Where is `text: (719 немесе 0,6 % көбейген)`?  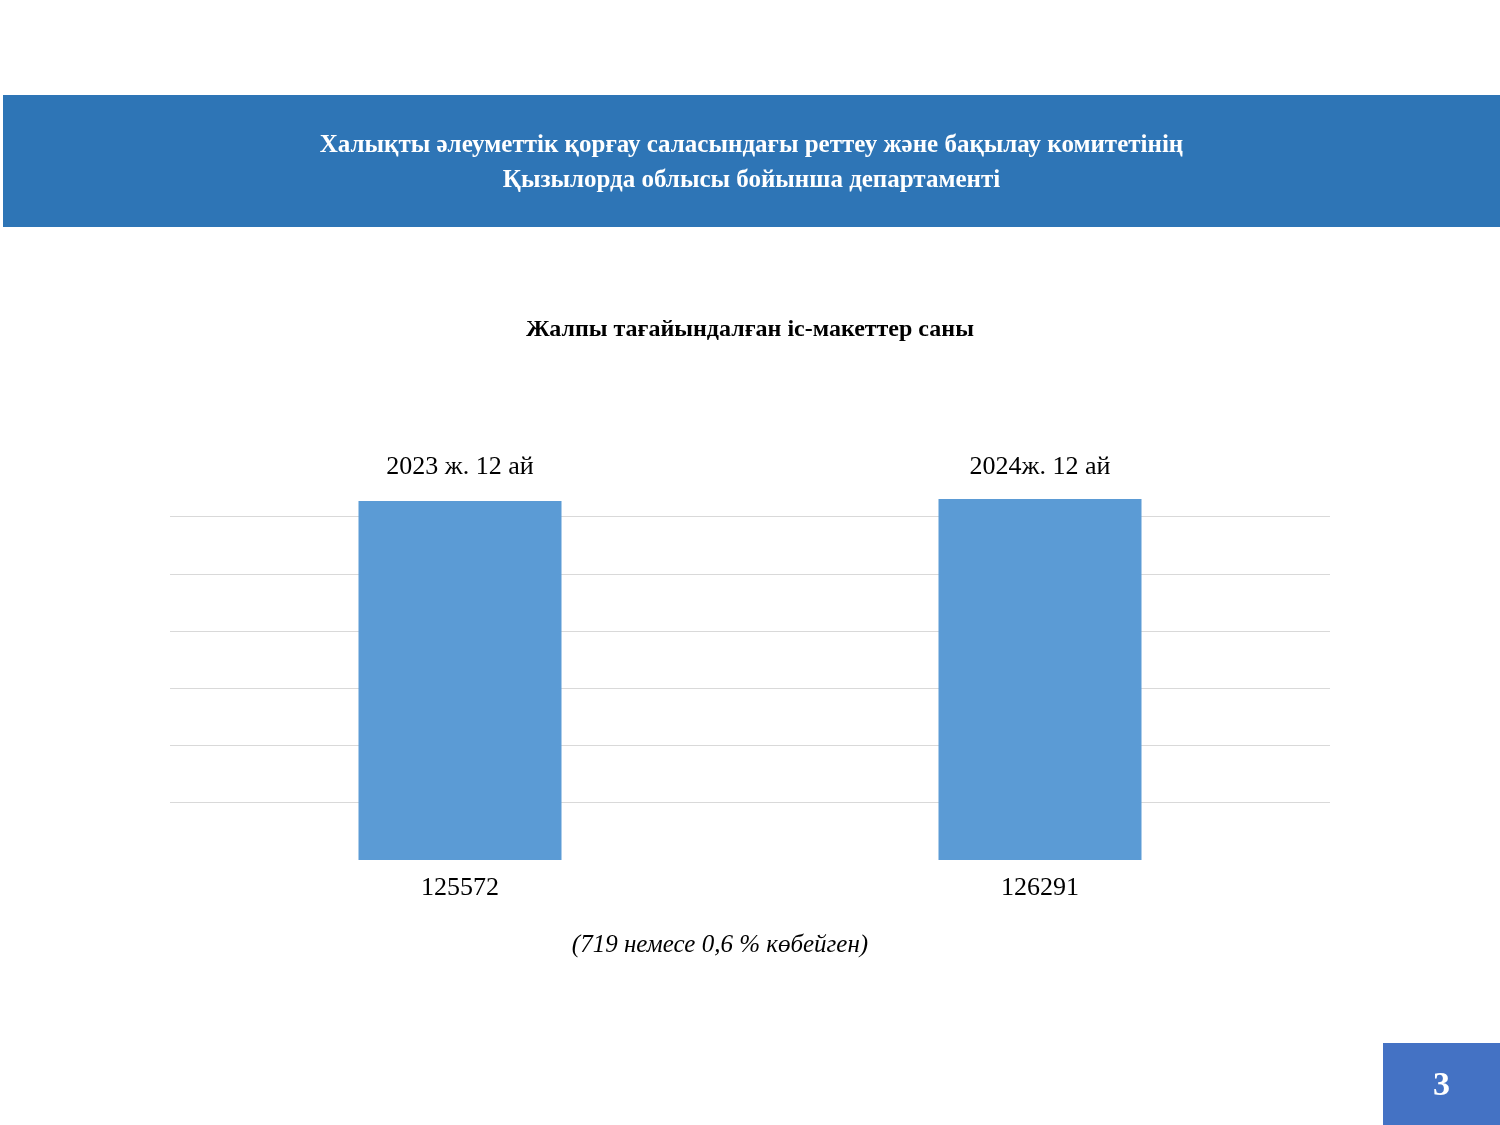 text: (719 немесе 0,6 % көбейген) is located at coordinates (720, 944).